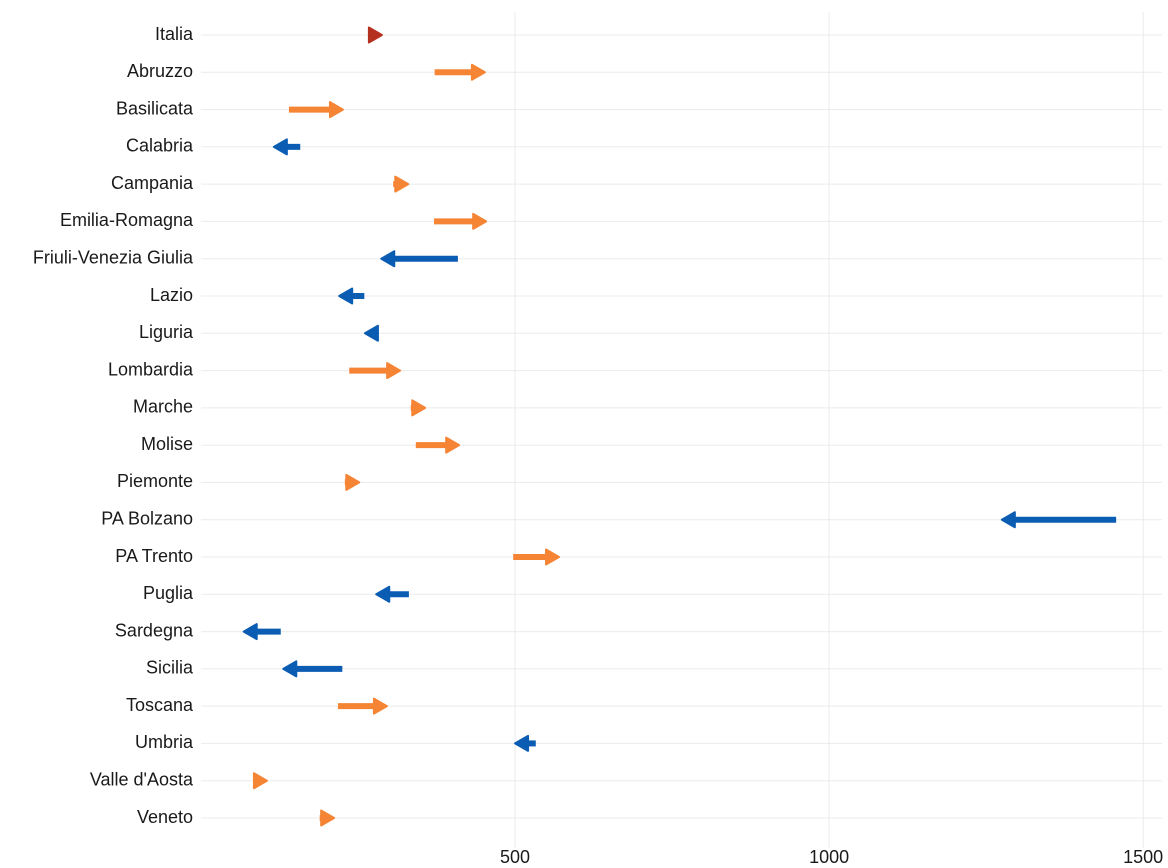 This screenshot has width=1168, height=868. I want to click on y-tick-label: Friuli-Venezia Giulia, so click(113, 257).